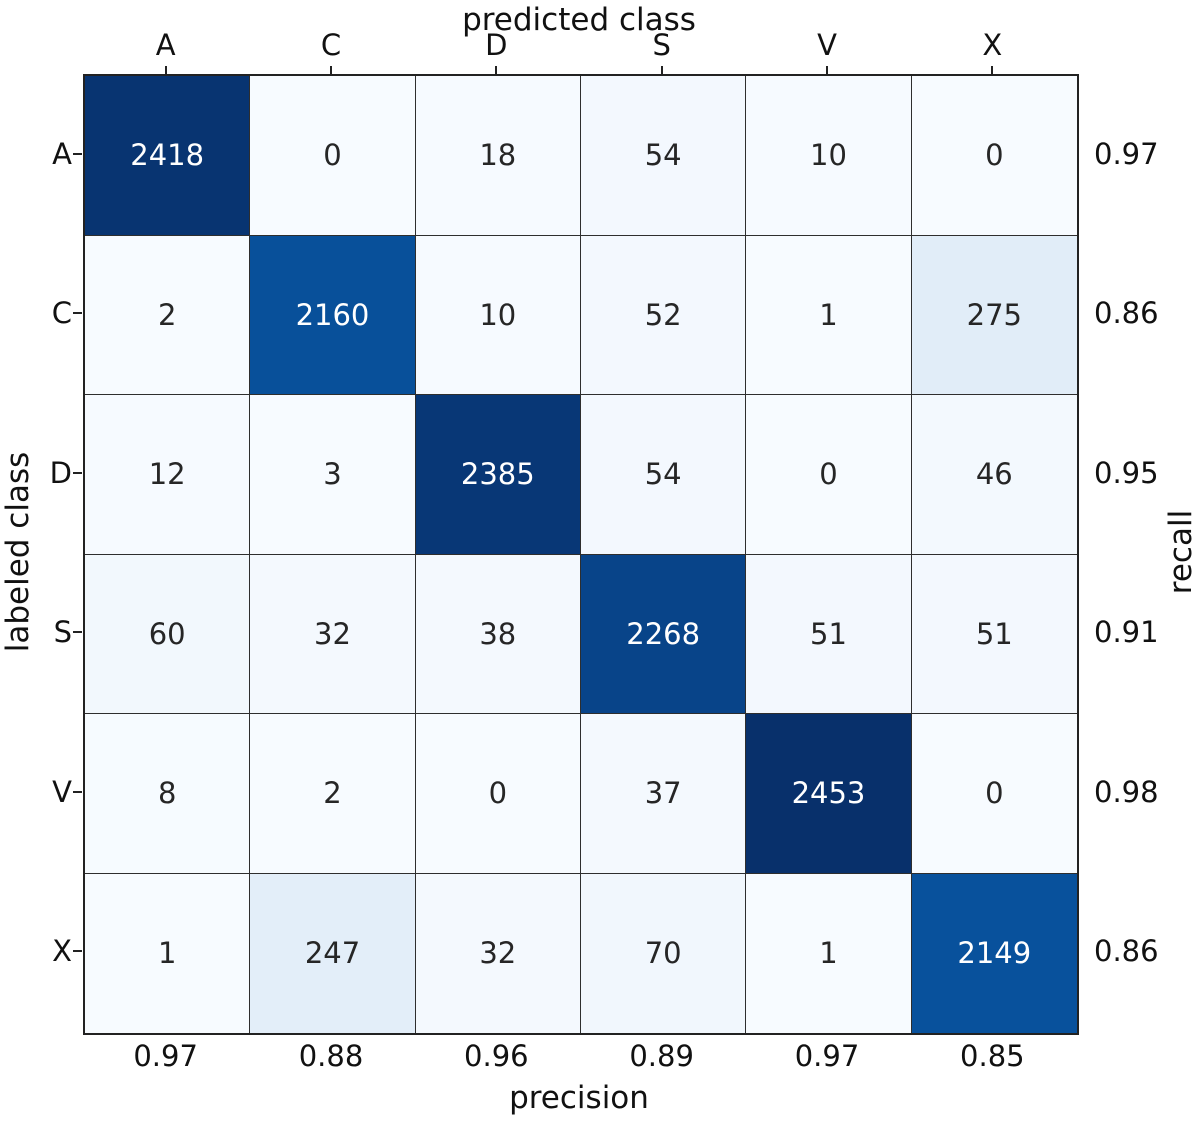 This screenshot has height=1122, width=1200. I want to click on matrix-cell-A-A: 2418, so click(168, 156).